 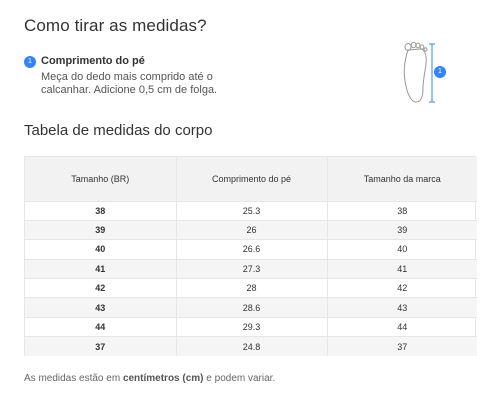 What do you see at coordinates (118, 130) in the screenshot?
I see `section-title-size-table: Tabela de medidas do corpo` at bounding box center [118, 130].